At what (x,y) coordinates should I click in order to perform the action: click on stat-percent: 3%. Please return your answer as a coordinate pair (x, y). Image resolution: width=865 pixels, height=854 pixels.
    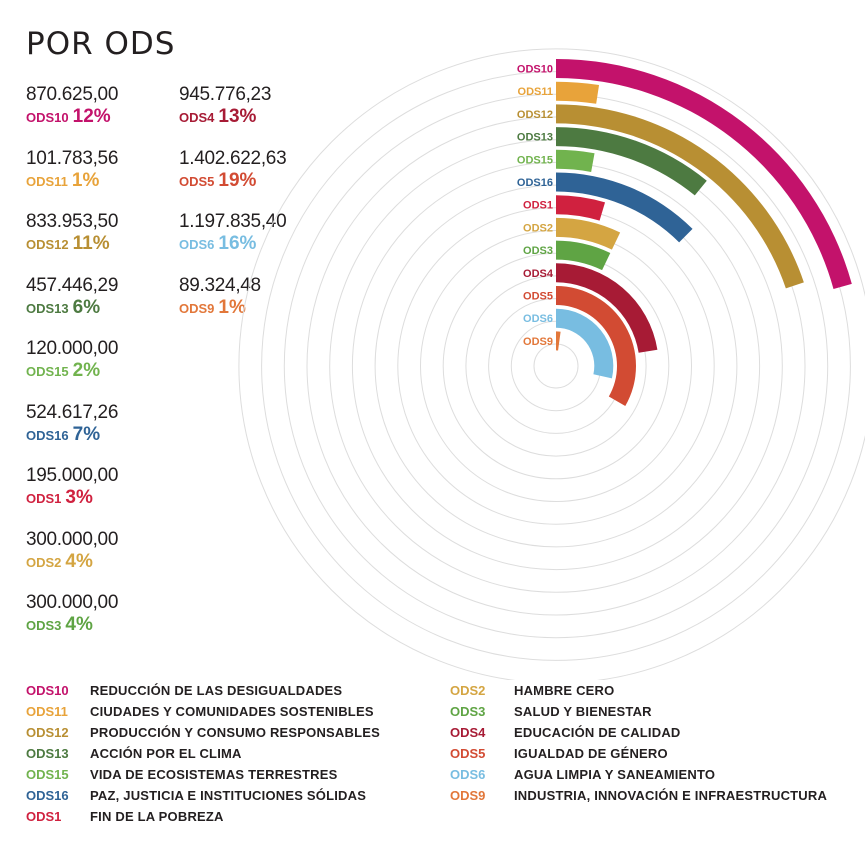
    Looking at the image, I should click on (79, 497).